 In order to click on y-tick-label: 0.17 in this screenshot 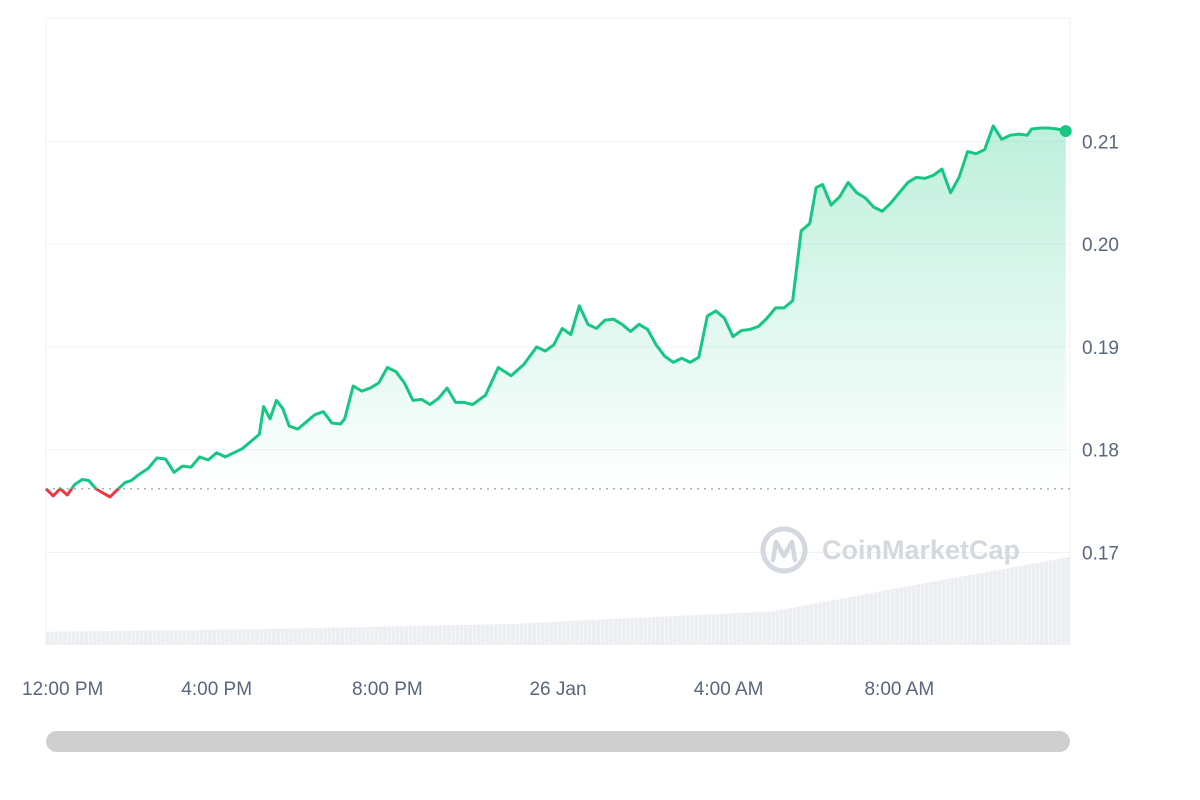, I will do `click(1100, 553)`.